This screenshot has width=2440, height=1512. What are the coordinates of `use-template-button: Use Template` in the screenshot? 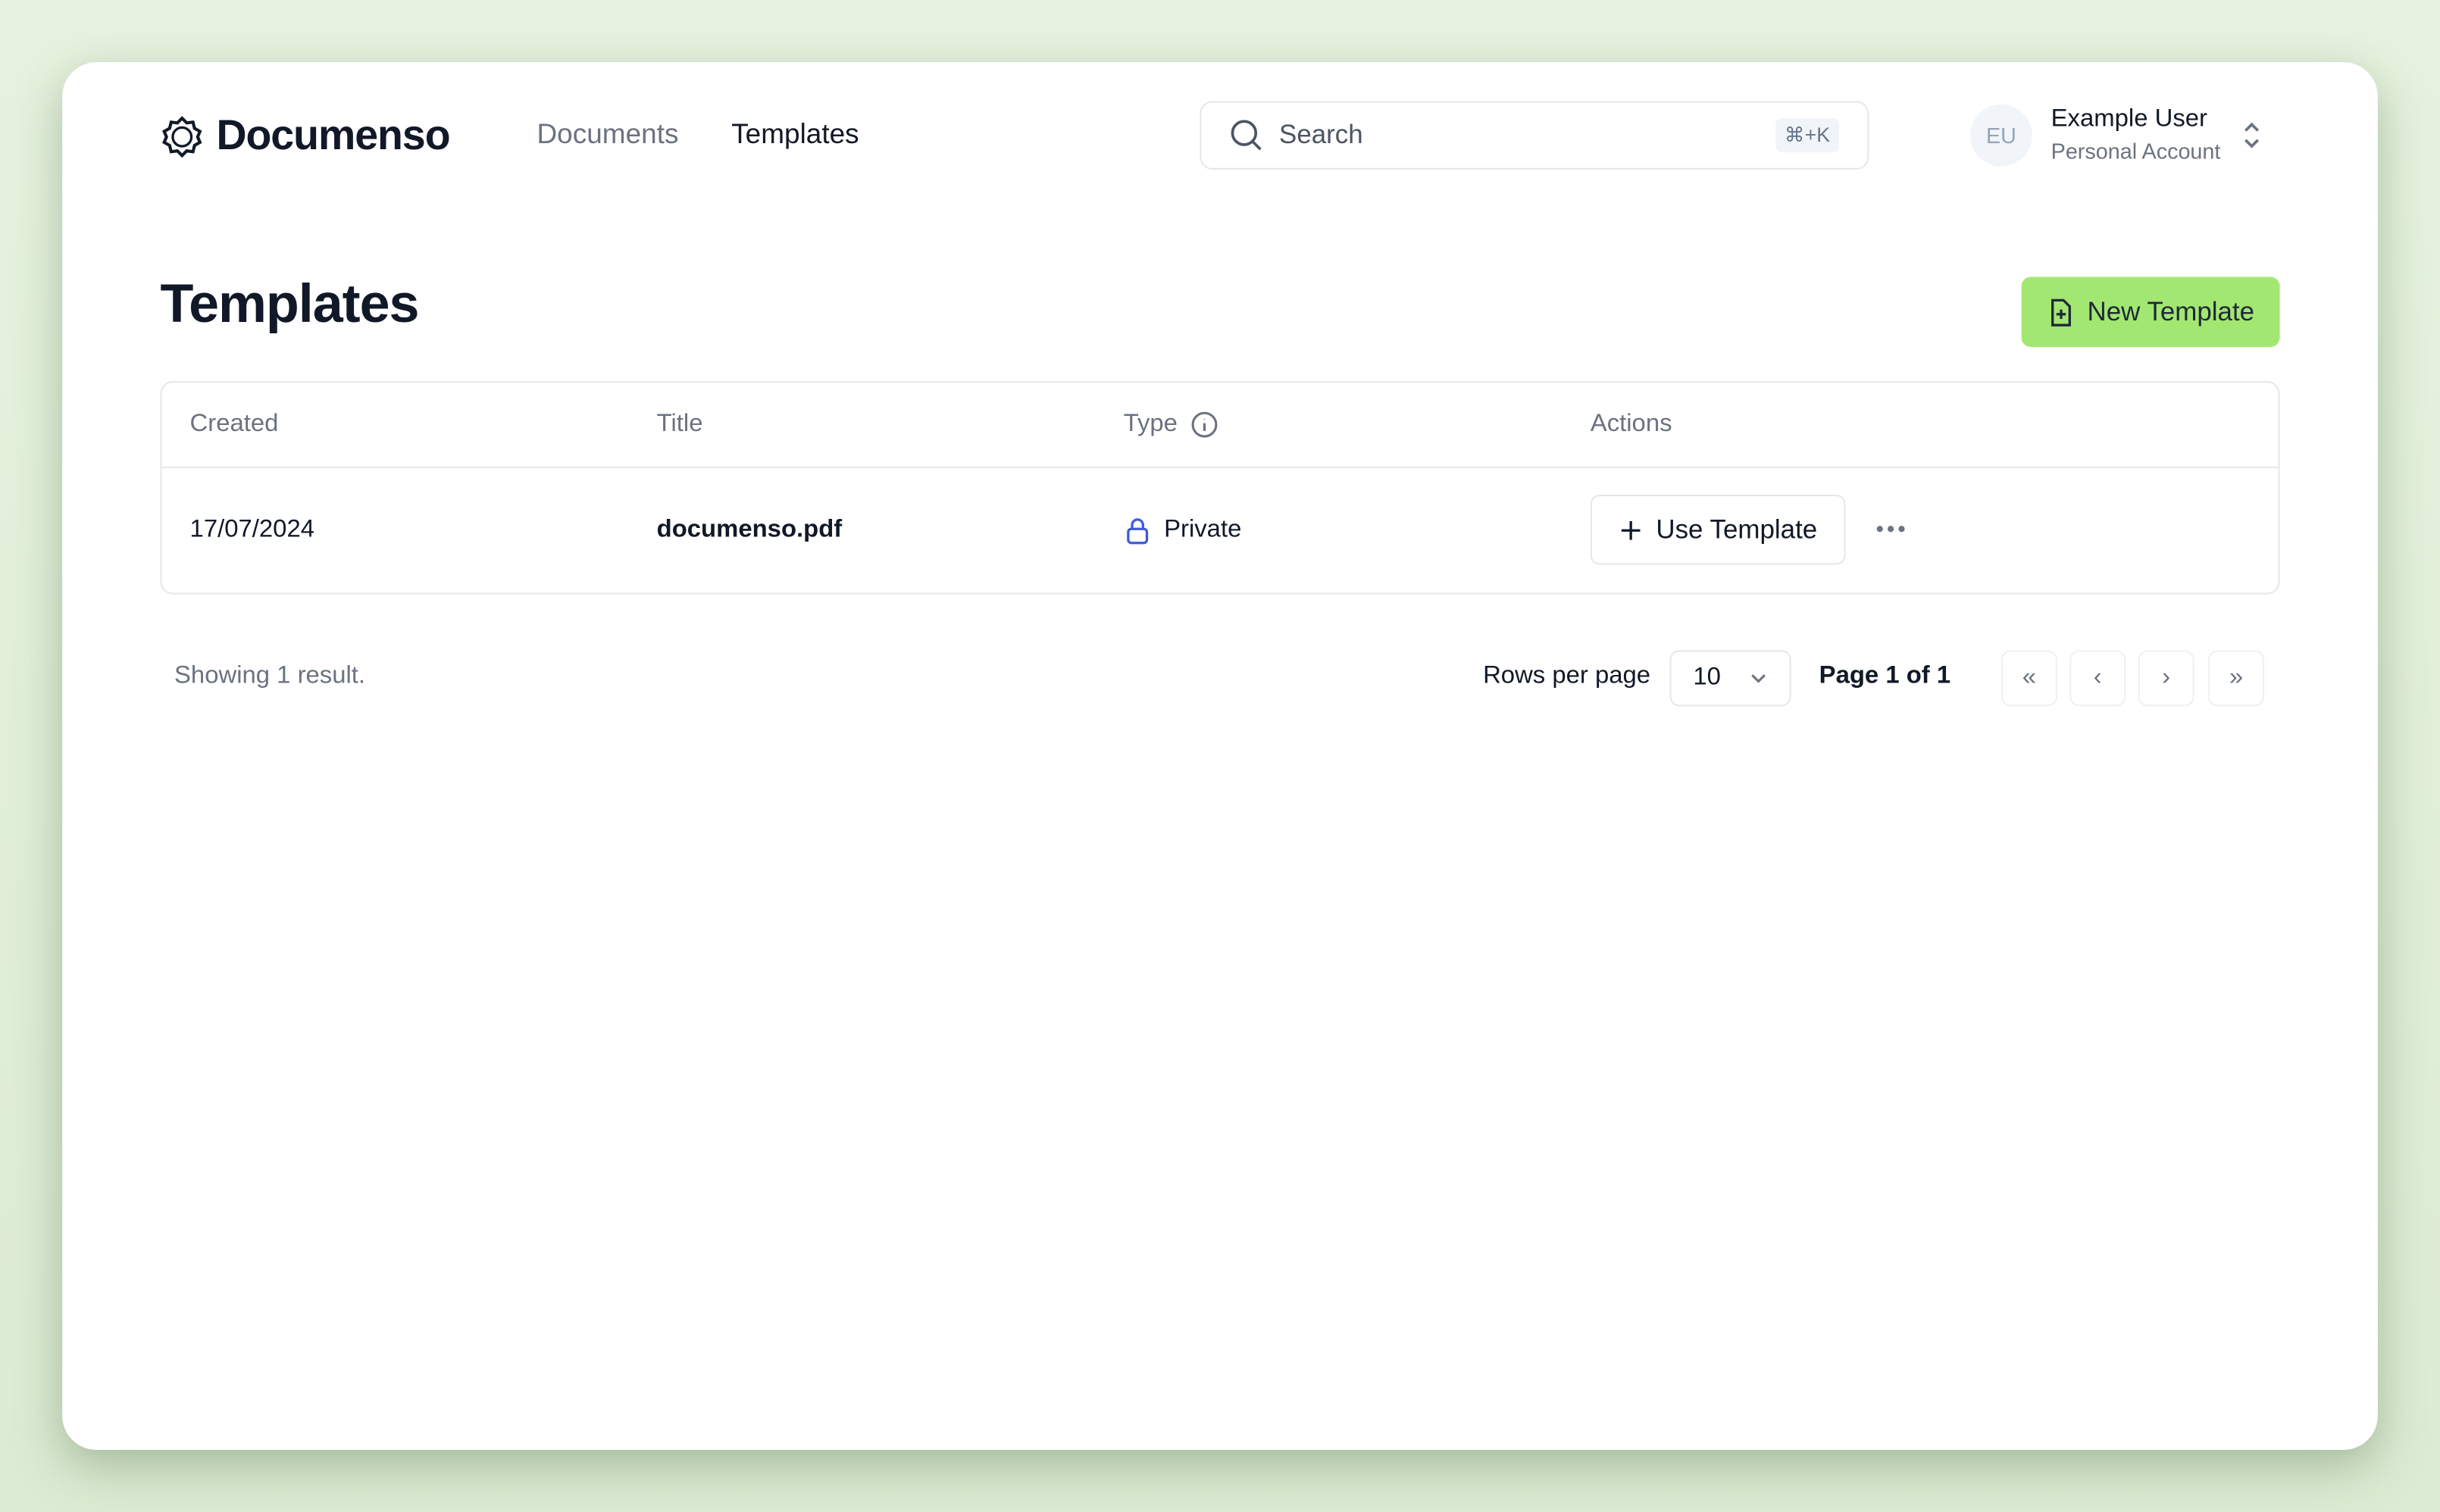 It's located at (1718, 530).